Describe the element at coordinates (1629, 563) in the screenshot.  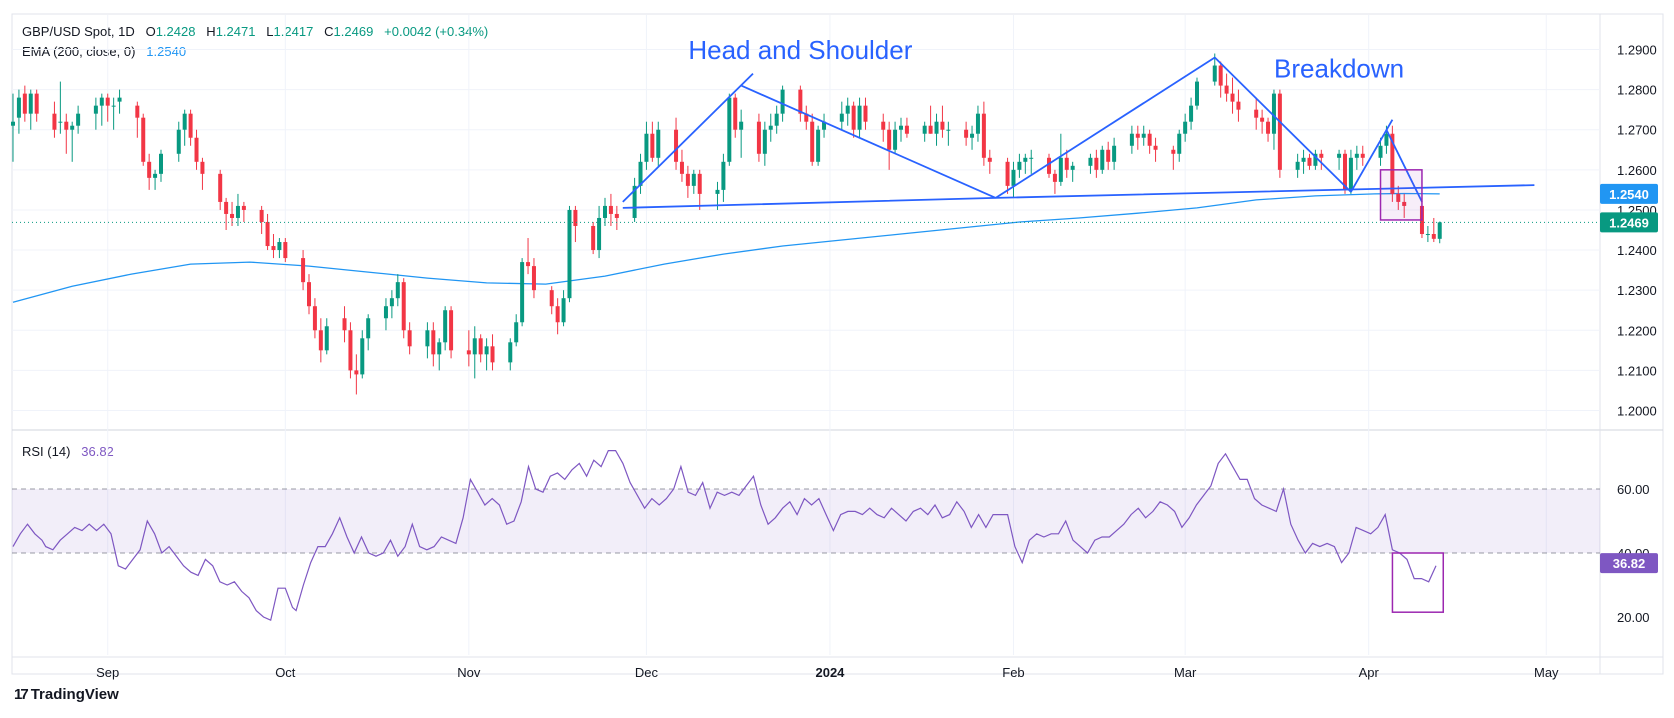
I see `rsi-badge-bg` at that location.